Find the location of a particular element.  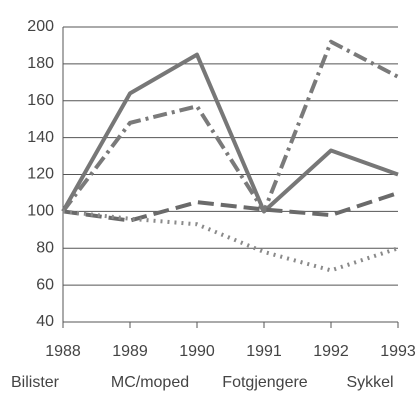

x-tick-label: 1990 is located at coordinates (197, 351).